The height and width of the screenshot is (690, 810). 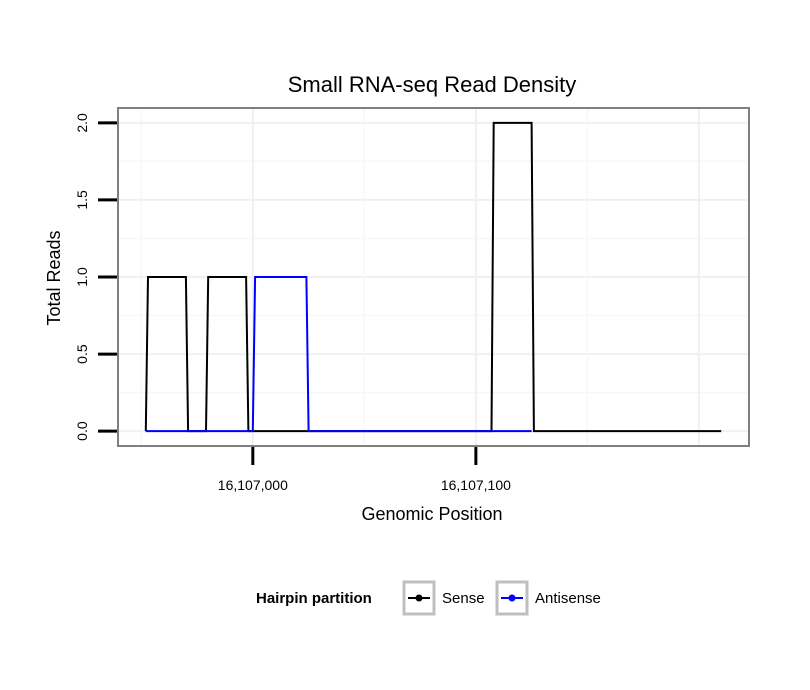 What do you see at coordinates (463, 598) in the screenshot?
I see `legend-label-sense: Sense` at bounding box center [463, 598].